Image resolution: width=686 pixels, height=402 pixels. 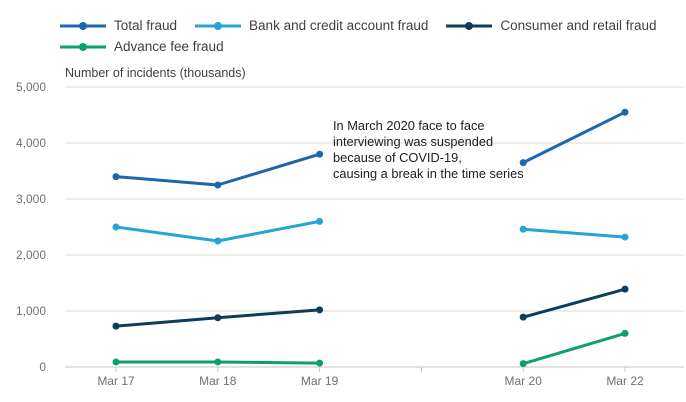 What do you see at coordinates (320, 381) in the screenshot?
I see `x-tick-label: Mar 19` at bounding box center [320, 381].